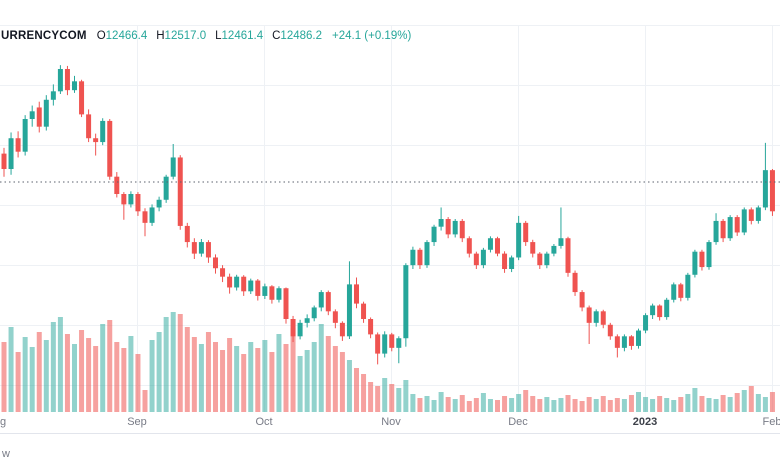 The width and height of the screenshot is (780, 470). What do you see at coordinates (390, 433) in the screenshot?
I see `axis-separator` at bounding box center [390, 433].